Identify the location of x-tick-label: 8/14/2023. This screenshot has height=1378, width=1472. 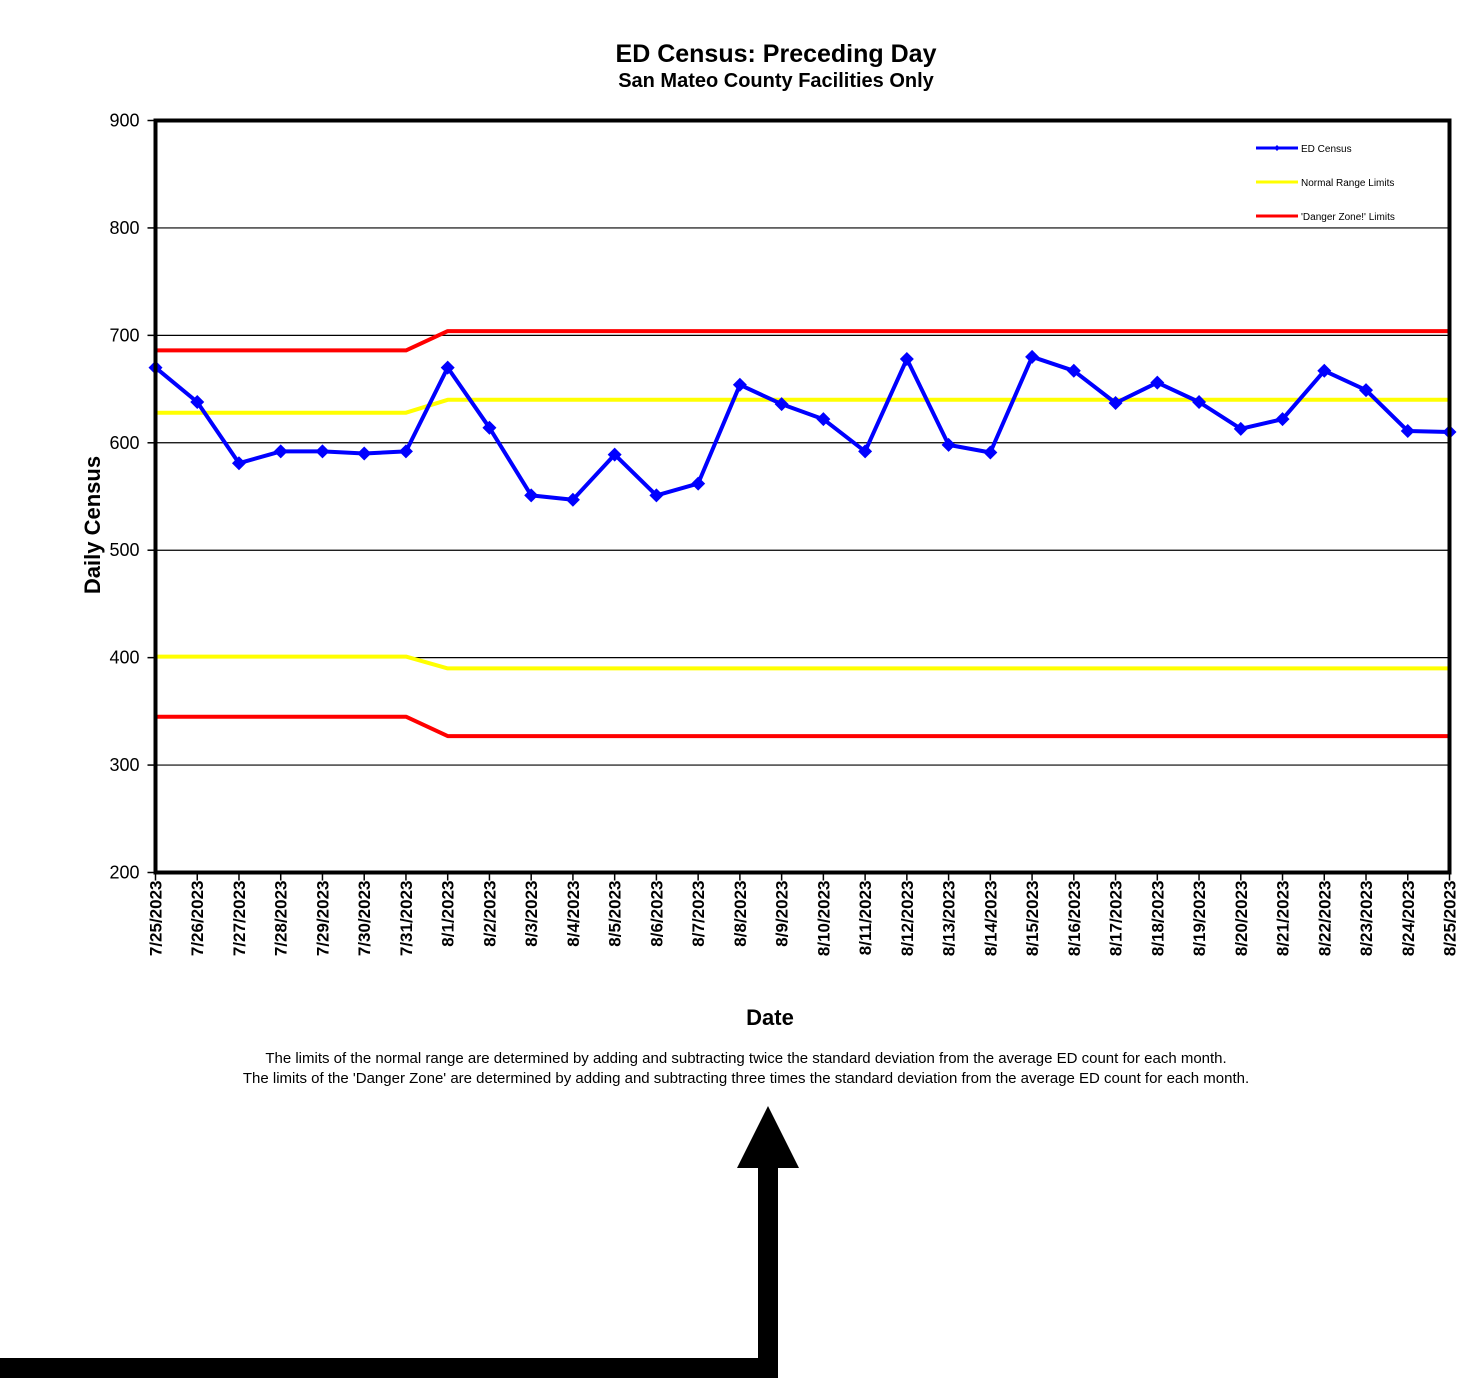
(990, 919).